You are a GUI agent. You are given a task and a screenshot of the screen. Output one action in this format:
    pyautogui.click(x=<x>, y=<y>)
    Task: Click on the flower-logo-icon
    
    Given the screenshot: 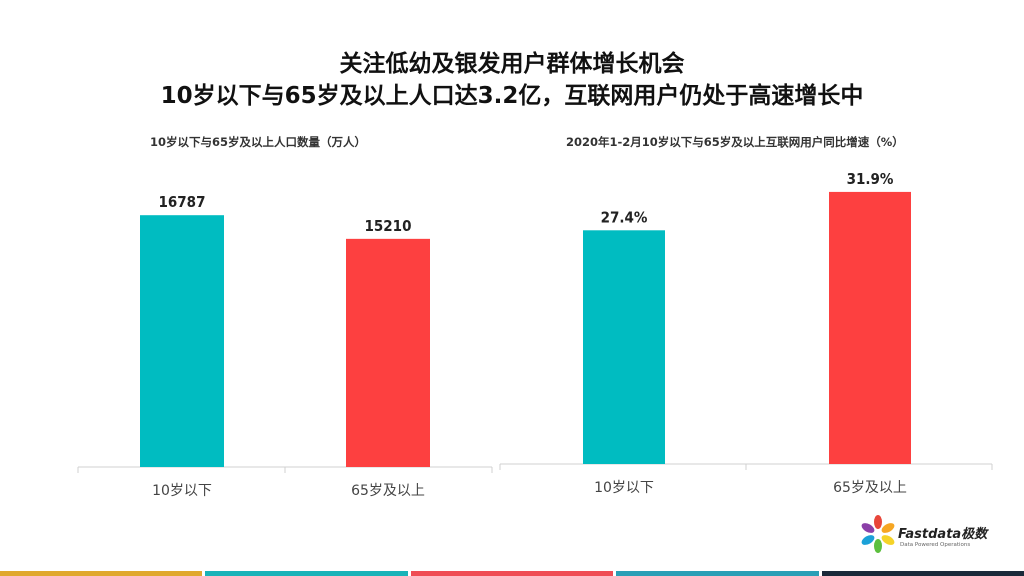 What is the action you would take?
    pyautogui.click(x=878, y=534)
    